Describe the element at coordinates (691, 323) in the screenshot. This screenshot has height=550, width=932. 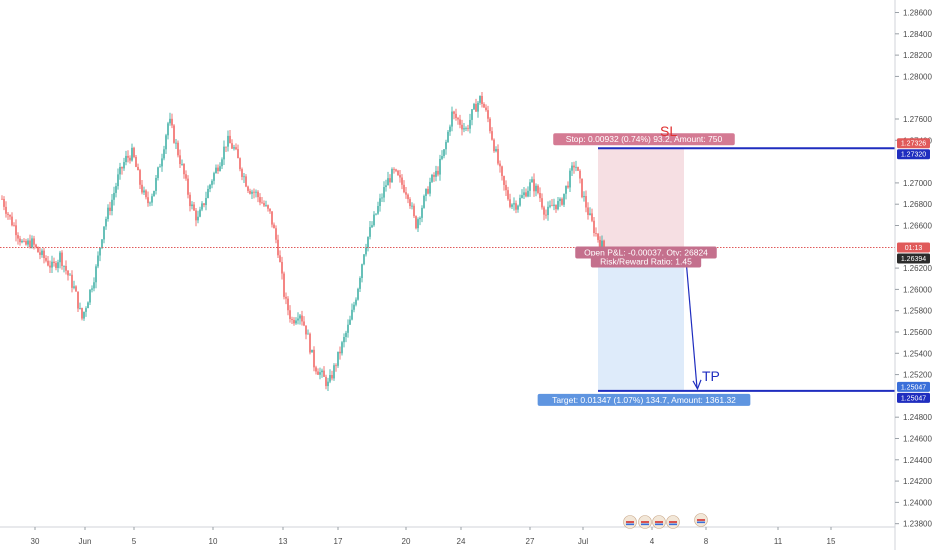
I see `target-arrow-line` at that location.